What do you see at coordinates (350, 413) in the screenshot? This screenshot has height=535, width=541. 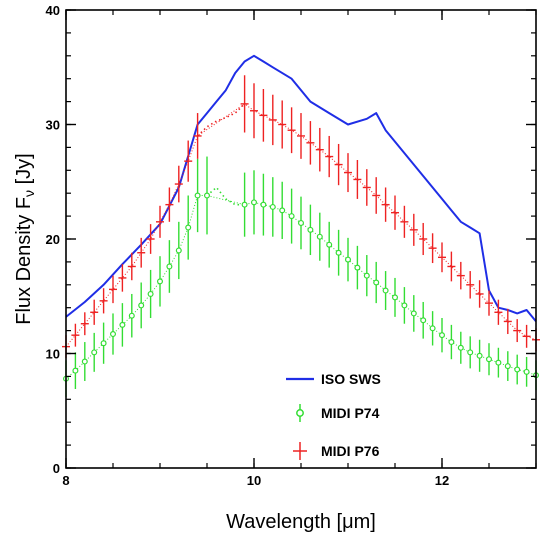 I see `legend-label-midi-p74: MIDI P74` at bounding box center [350, 413].